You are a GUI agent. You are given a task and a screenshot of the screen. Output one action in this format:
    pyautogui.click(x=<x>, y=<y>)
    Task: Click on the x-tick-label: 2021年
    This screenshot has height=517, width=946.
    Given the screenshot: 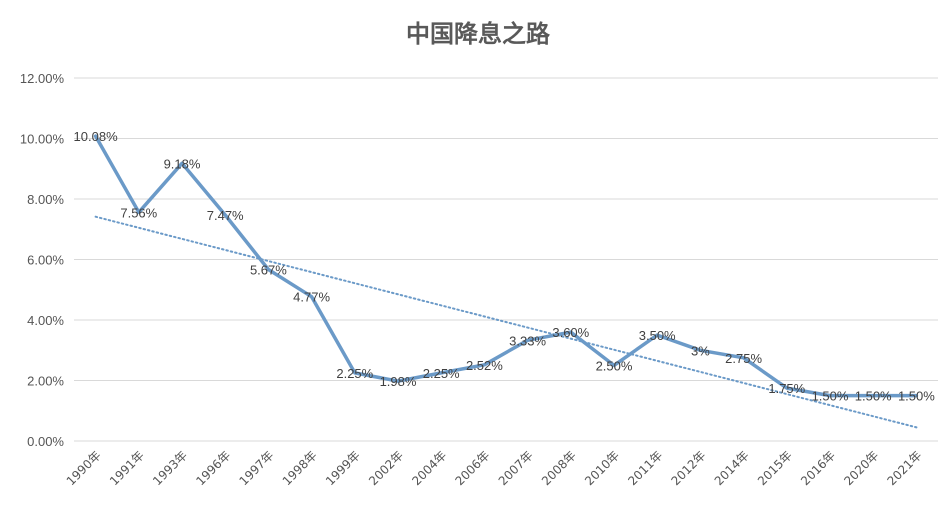 What is the action you would take?
    pyautogui.click(x=905, y=468)
    